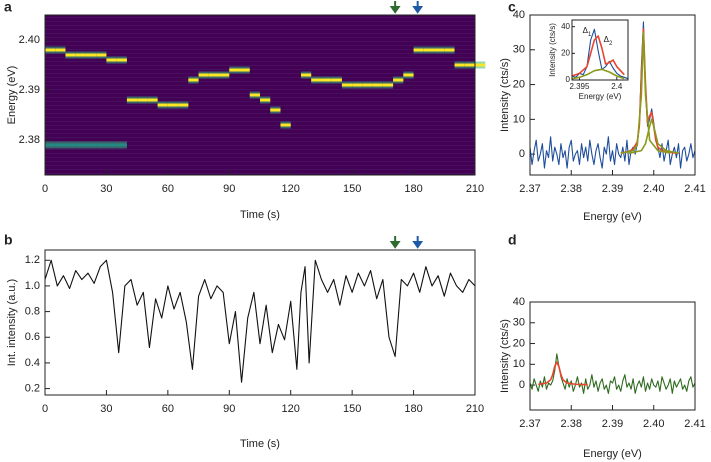 The height and width of the screenshot is (462, 711). I want to click on x-tick-label: 150, so click(352, 189).